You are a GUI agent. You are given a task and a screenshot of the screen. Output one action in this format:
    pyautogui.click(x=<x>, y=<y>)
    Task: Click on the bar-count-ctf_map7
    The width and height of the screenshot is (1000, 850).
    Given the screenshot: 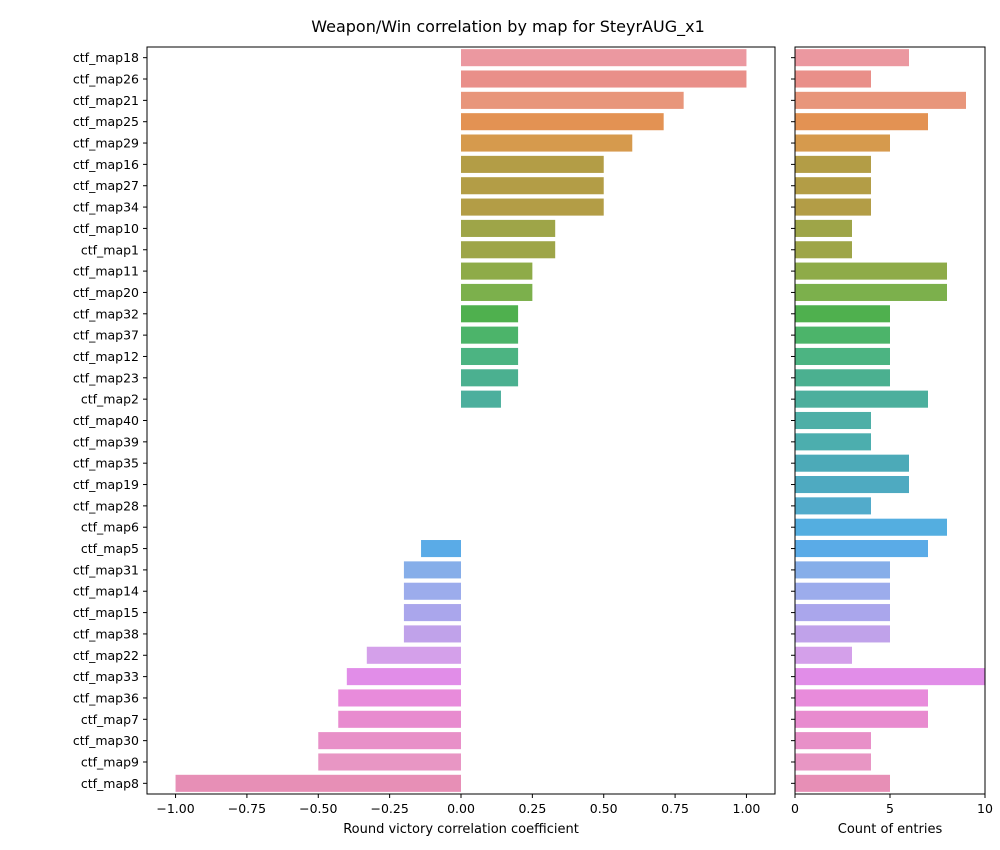 What is the action you would take?
    pyautogui.click(x=861, y=719)
    